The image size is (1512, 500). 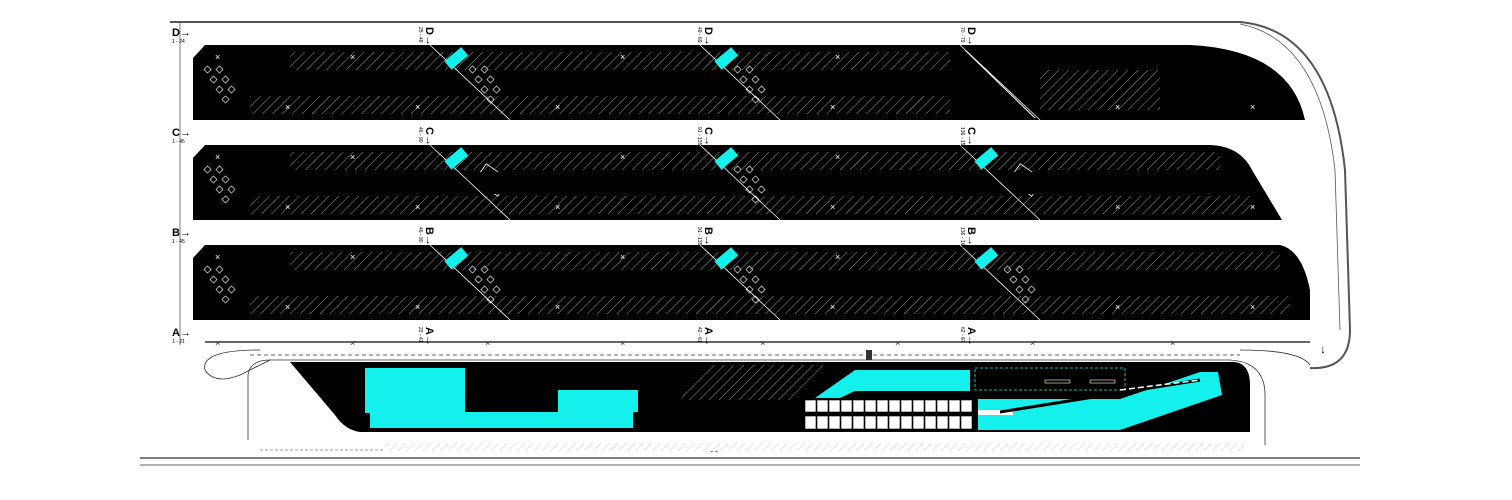 What do you see at coordinates (962, 237) in the screenshot?
I see `section-range: 136 - 164` at bounding box center [962, 237].